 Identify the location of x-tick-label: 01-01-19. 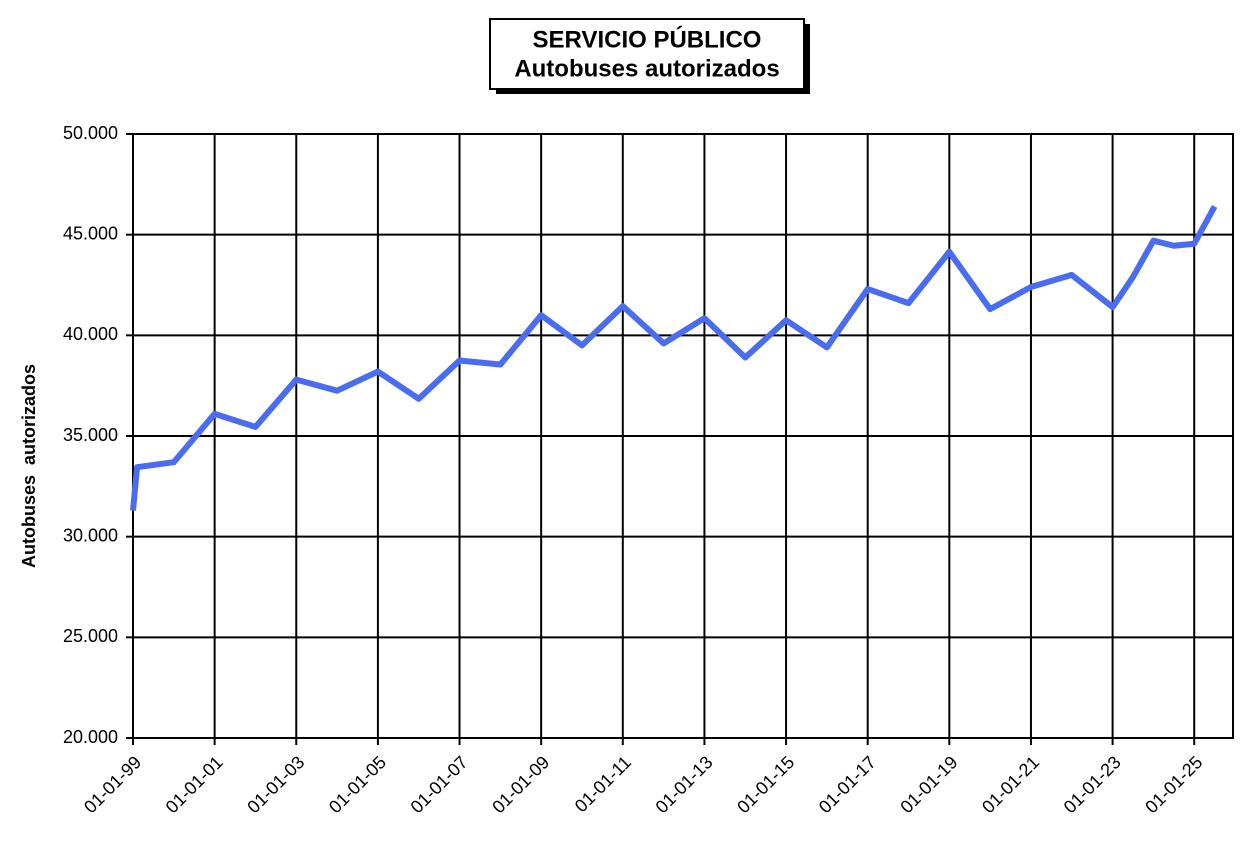
(928, 784).